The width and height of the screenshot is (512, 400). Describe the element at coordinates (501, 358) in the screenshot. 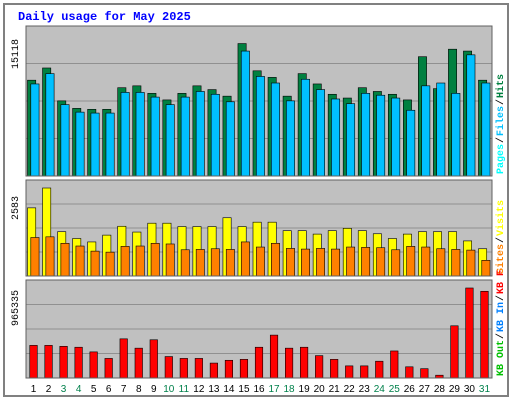

I see `legend-kb-out: KB Out` at that location.